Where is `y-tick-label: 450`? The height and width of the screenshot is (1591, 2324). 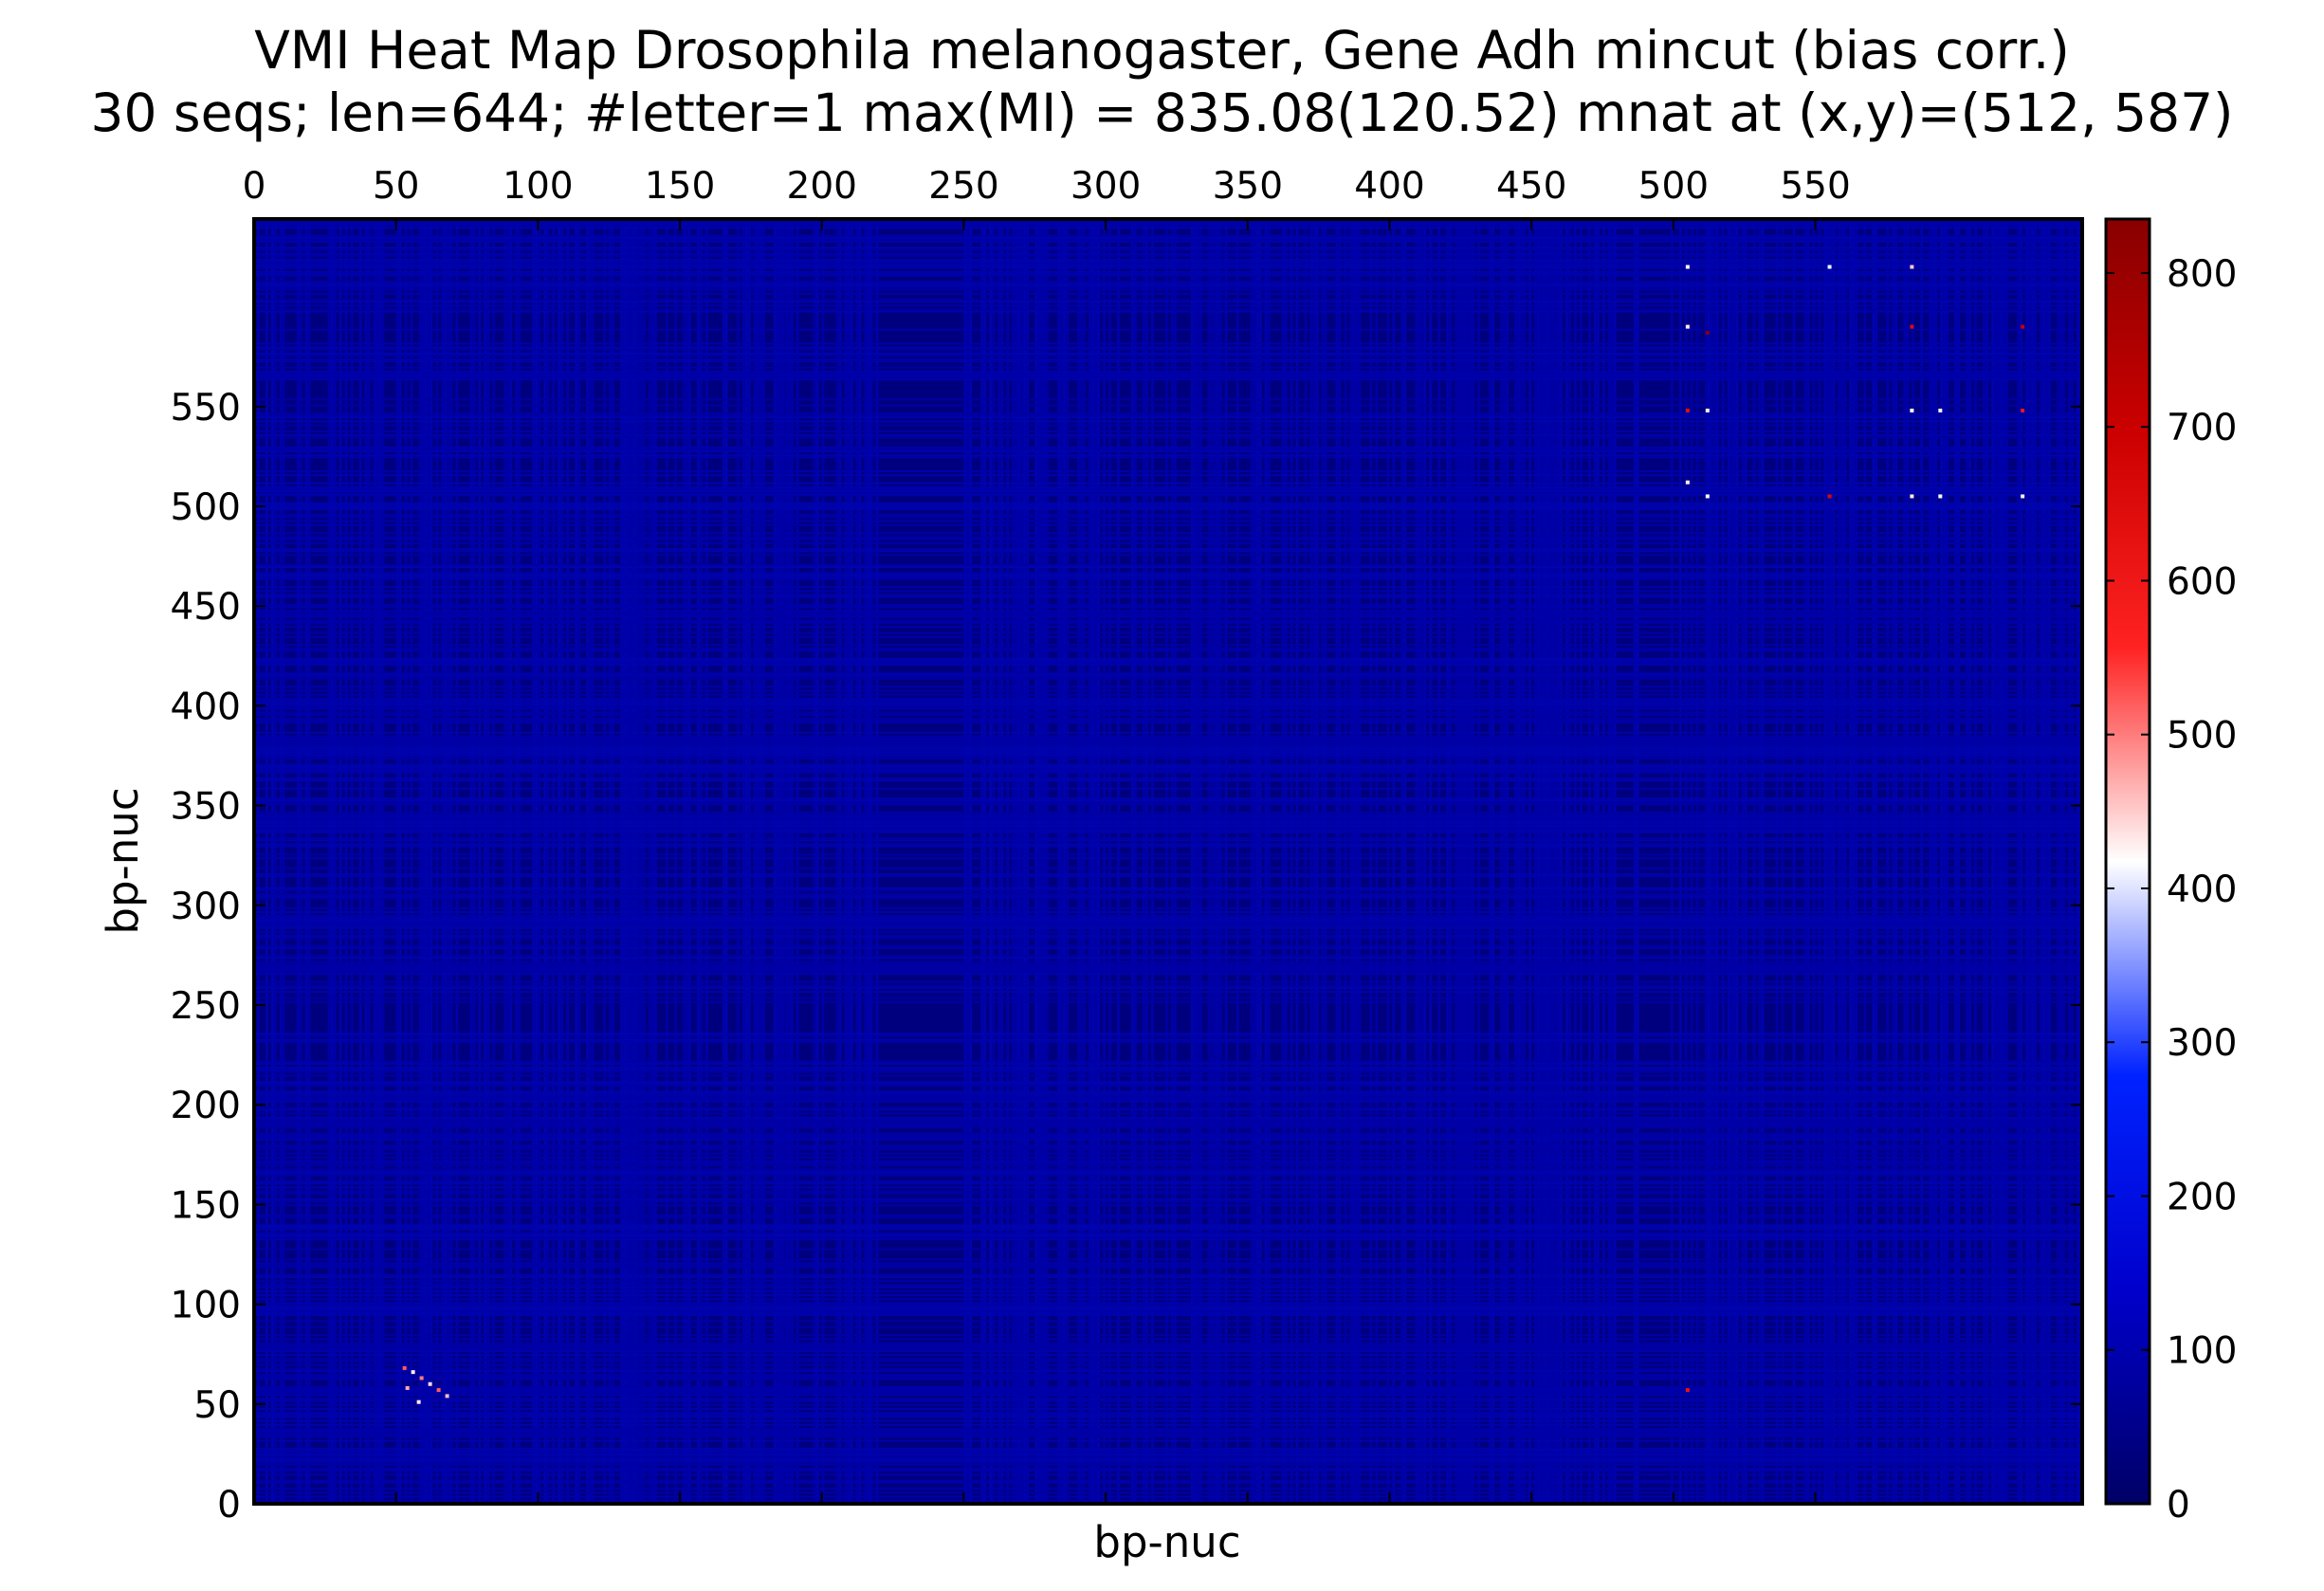
y-tick-label: 450 is located at coordinates (206, 608).